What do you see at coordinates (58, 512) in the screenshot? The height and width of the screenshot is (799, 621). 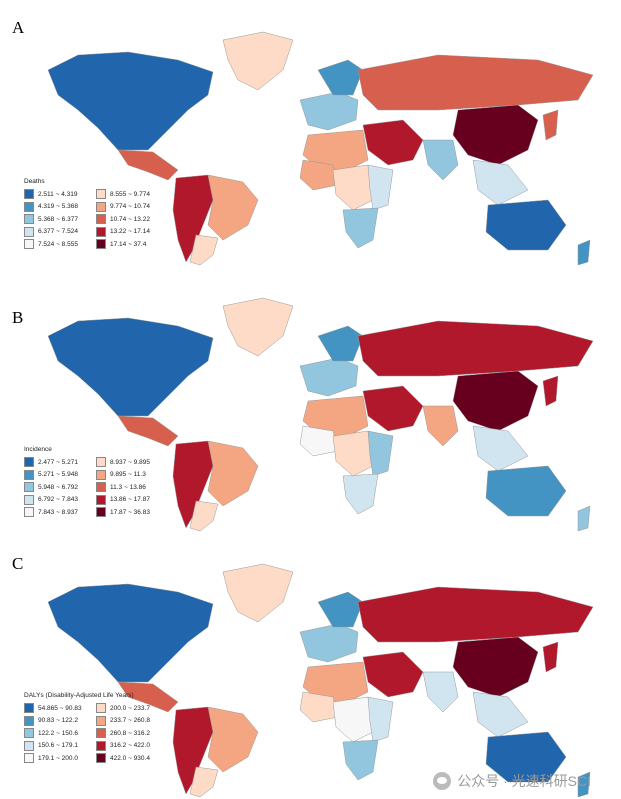 I see `legend-label: 7.843 ~ 8.937` at bounding box center [58, 512].